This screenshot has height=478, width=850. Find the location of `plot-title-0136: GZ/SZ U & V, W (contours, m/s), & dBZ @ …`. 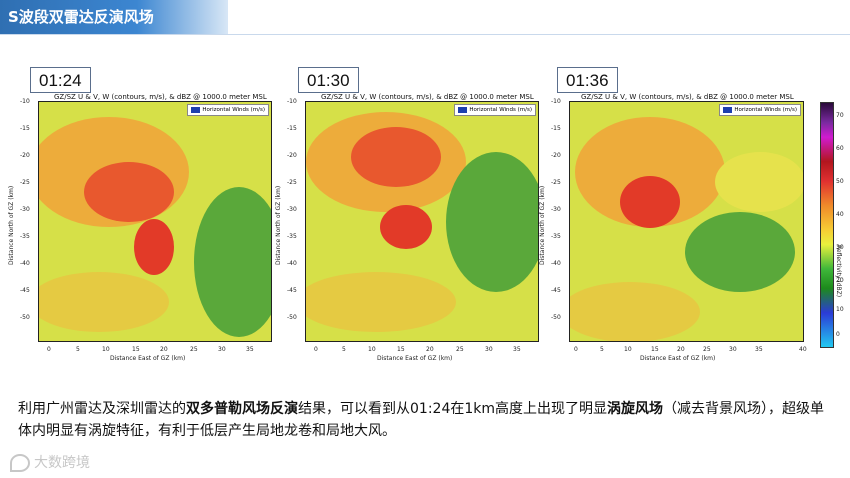

plot-title-0136: GZ/SZ U & V, W (contours, m/s), & dBZ @ … is located at coordinates (687, 97).